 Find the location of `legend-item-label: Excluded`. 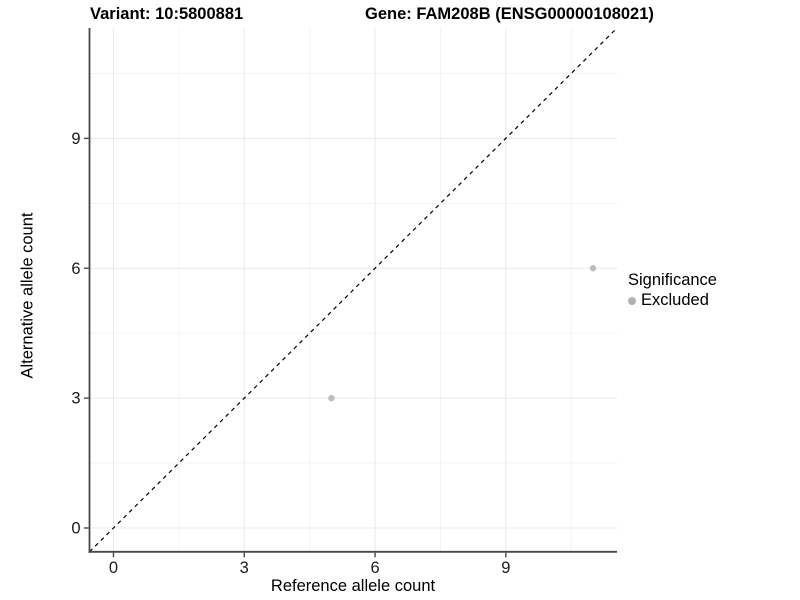

legend-item-label: Excluded is located at coordinates (675, 300).